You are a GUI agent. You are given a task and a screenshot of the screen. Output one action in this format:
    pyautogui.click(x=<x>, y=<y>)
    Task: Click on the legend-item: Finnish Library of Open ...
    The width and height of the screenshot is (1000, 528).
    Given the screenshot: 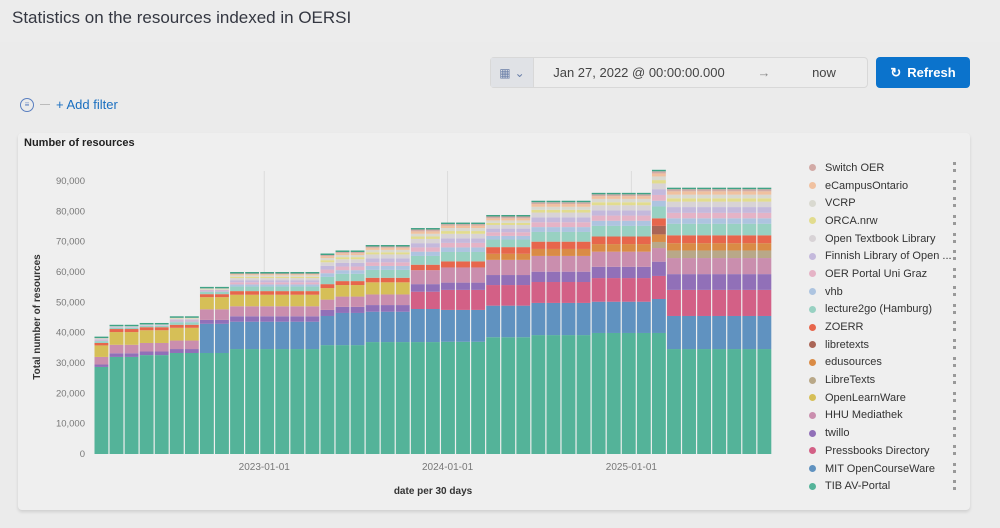 What is the action you would take?
    pyautogui.click(x=886, y=256)
    